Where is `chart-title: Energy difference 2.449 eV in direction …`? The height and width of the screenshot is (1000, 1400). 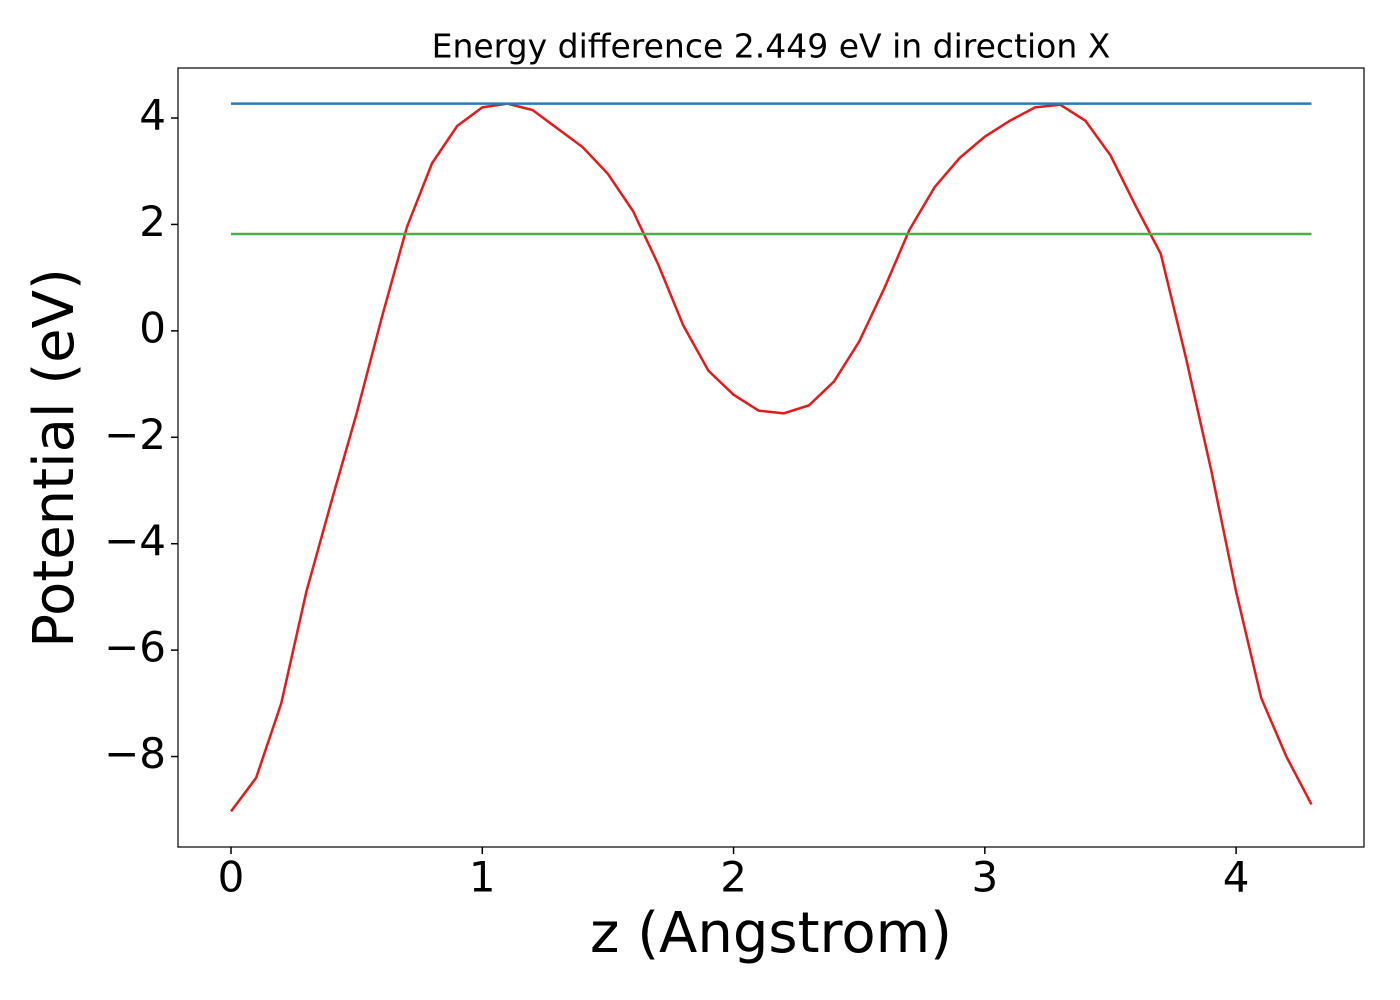 chart-title: Energy difference 2.449 eV in direction … is located at coordinates (771, 46).